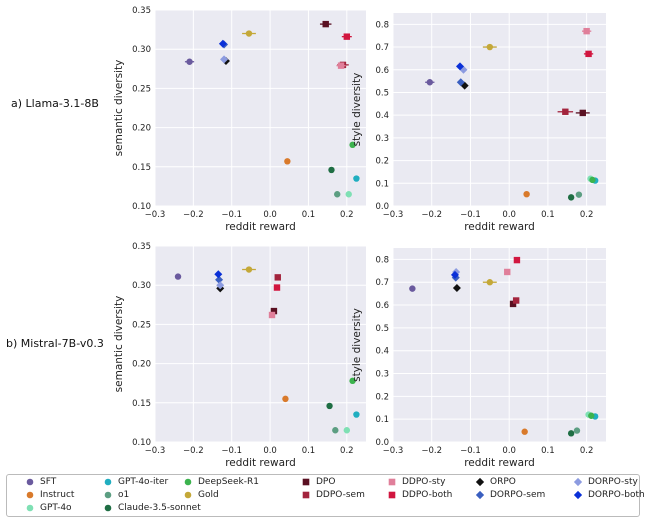 The width and height of the screenshot is (647, 521). Describe the element at coordinates (155, 451) in the screenshot. I see `x-tick-label: −0.3` at that location.